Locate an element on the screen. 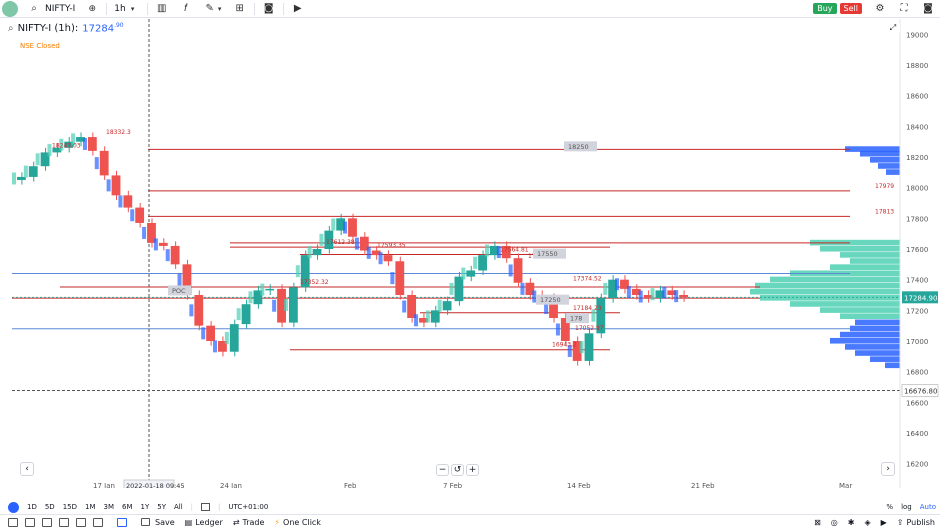 The image size is (940, 529). time-tick-label: 14 Feb is located at coordinates (579, 485).